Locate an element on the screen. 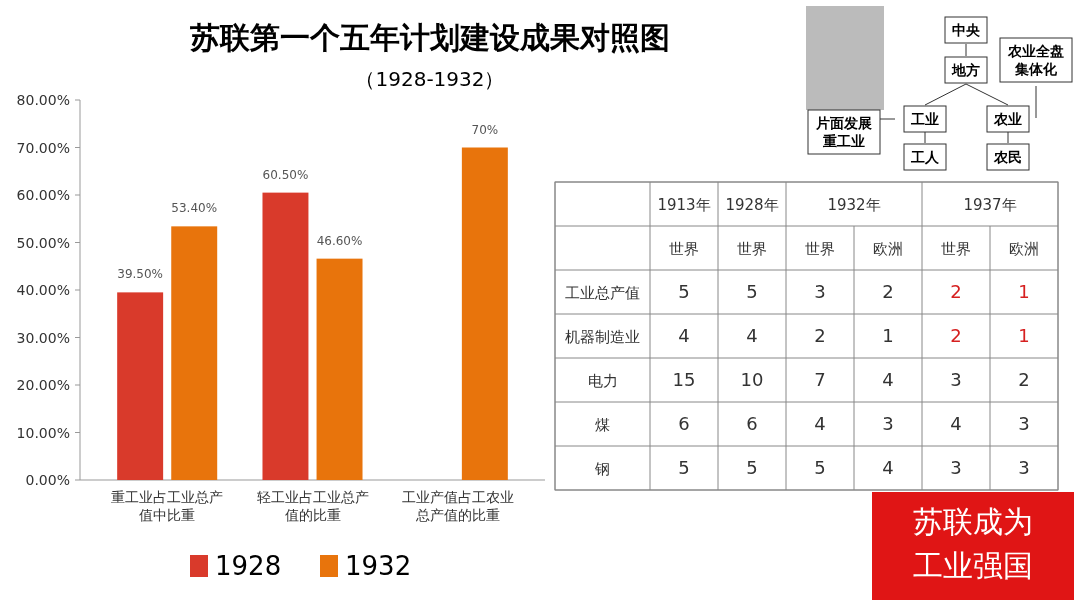 The width and height of the screenshot is (1080, 608). text: 工业总产值 is located at coordinates (602, 293).